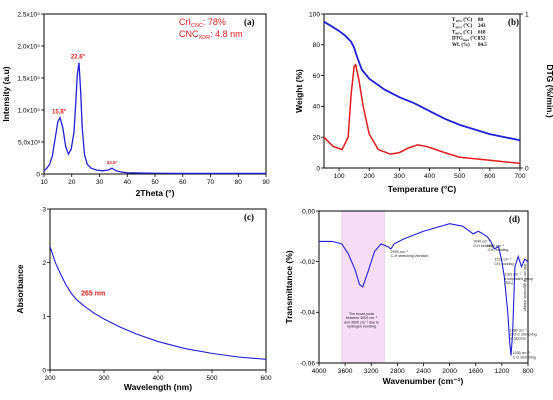 This screenshot has height=400, width=553. I want to click on panel-d-series-line, so click(424, 289).